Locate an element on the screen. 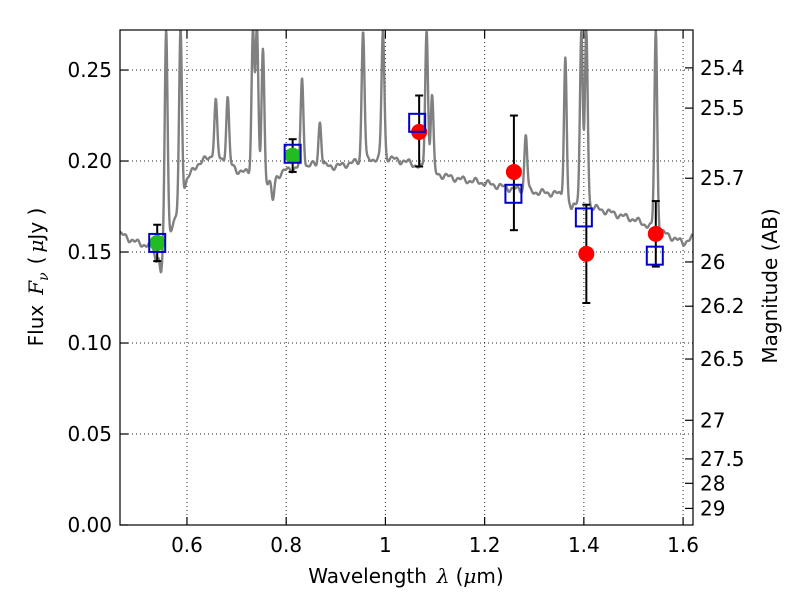  y-tick-label: 0.20 is located at coordinates (89, 161).